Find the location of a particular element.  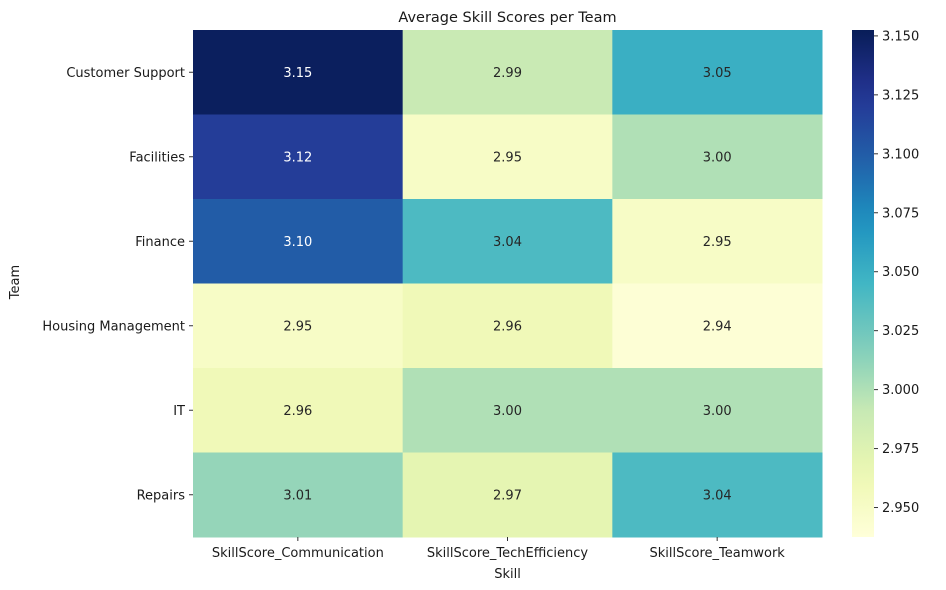

colorbar-tick-label: 2.950 is located at coordinates (900, 508).